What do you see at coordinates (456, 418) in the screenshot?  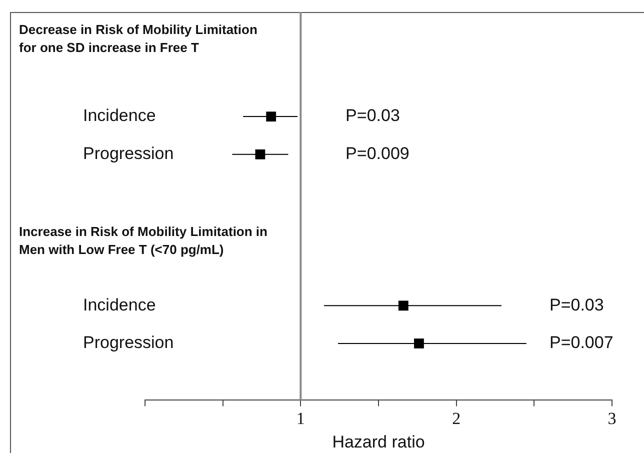 I see `x-tick-label: 2` at bounding box center [456, 418].